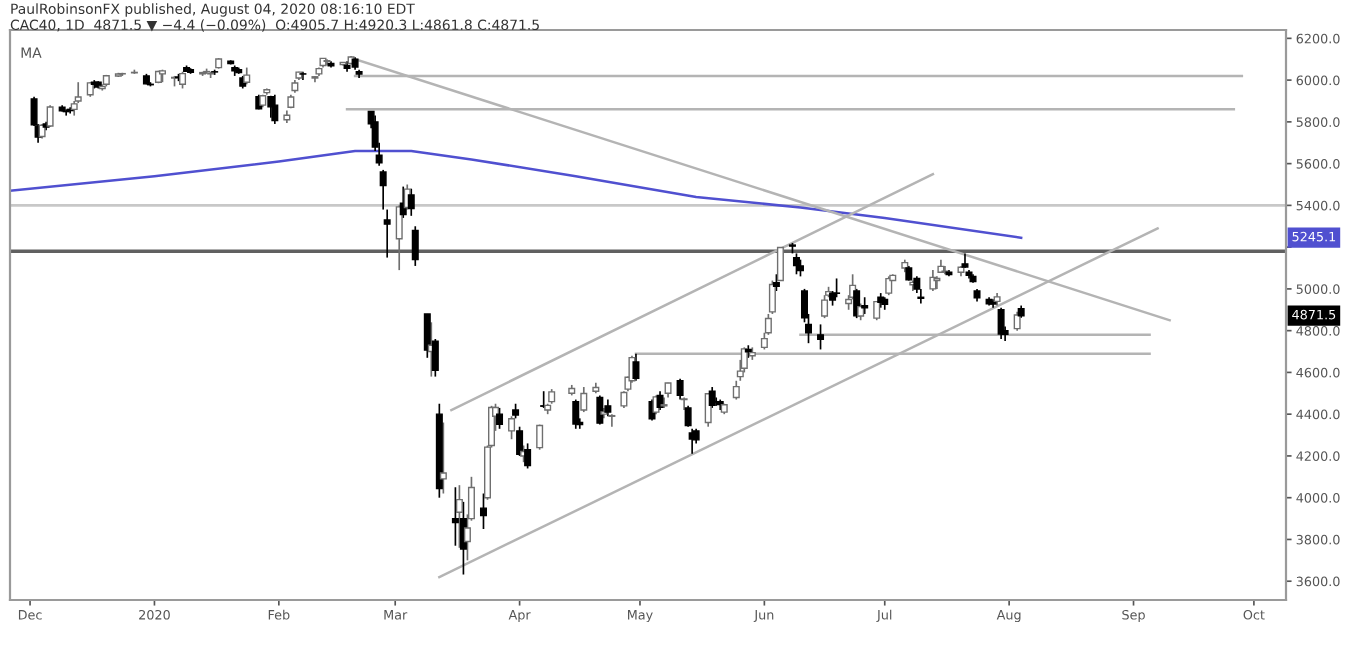 The image size is (1360, 654). I want to click on line-series, so click(516, 194).